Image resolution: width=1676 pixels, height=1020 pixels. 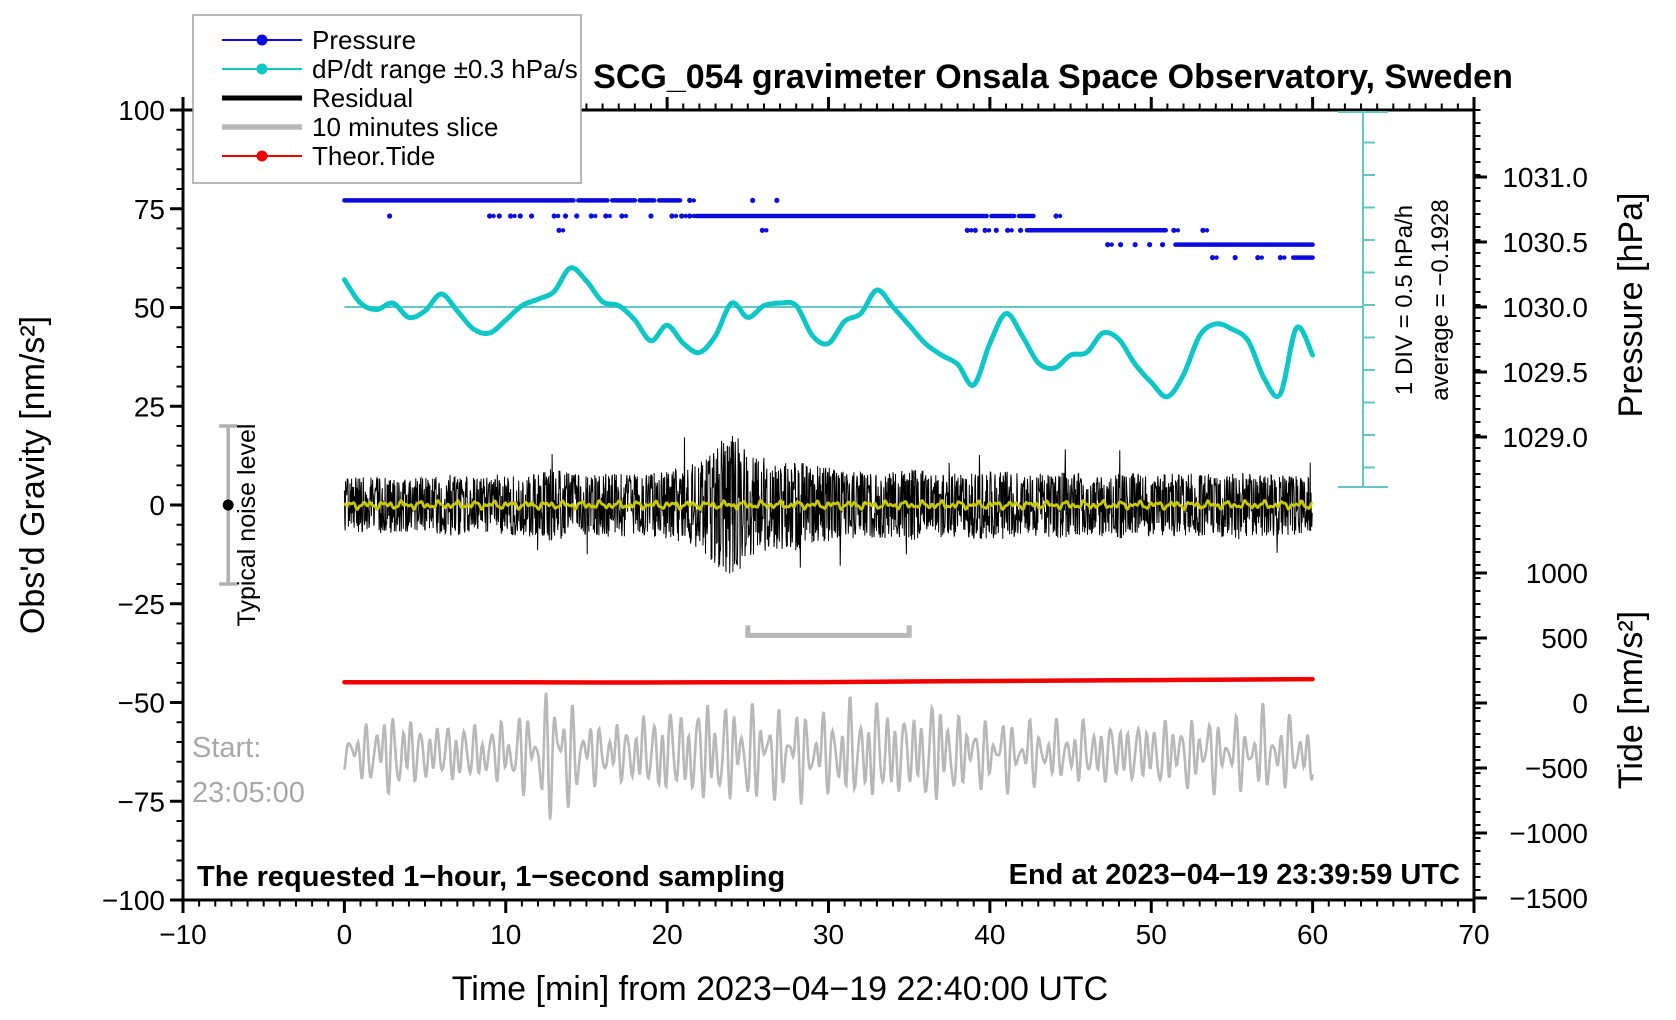 I want to click on dpdt-curve, so click(x=828, y=332).